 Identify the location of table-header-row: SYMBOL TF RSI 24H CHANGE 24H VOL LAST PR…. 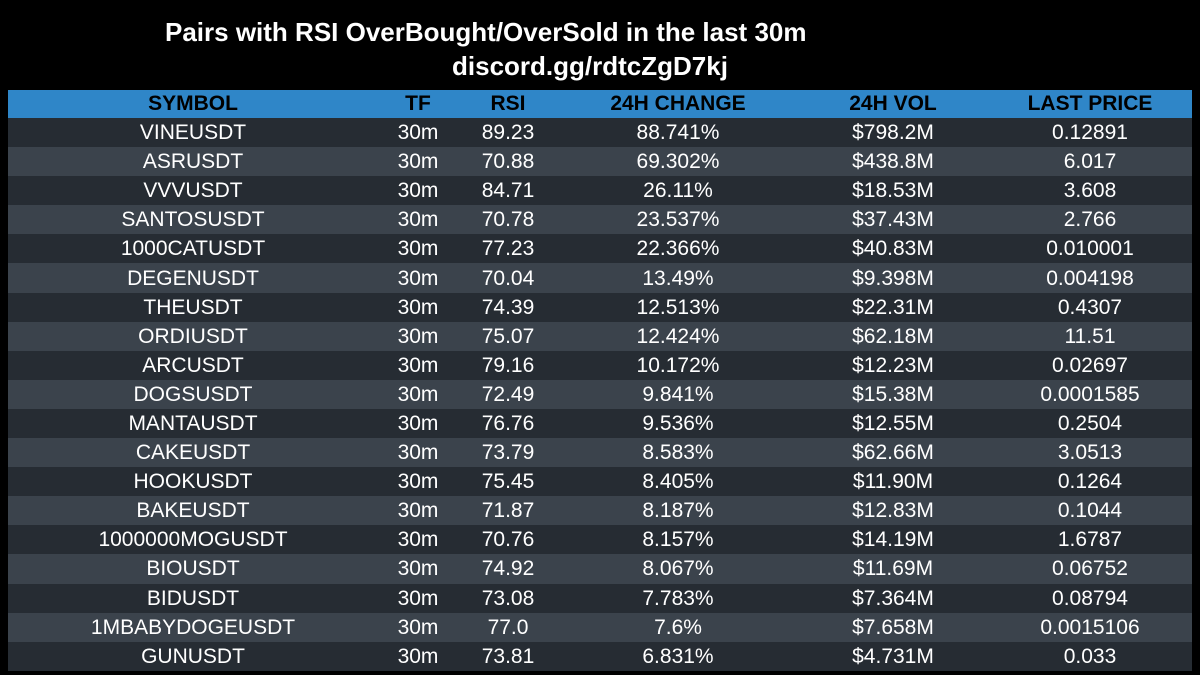
(600, 104).